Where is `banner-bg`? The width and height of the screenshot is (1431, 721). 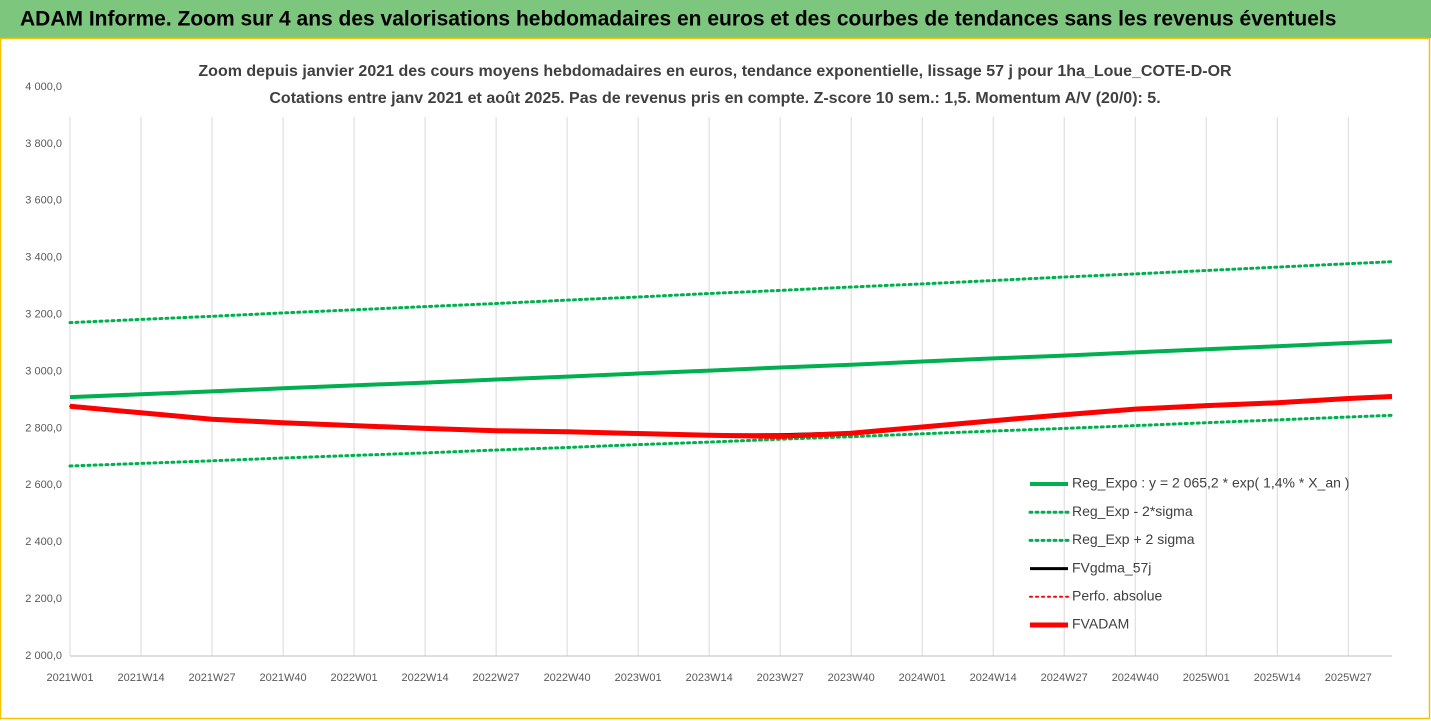 banner-bg is located at coordinates (715, 19).